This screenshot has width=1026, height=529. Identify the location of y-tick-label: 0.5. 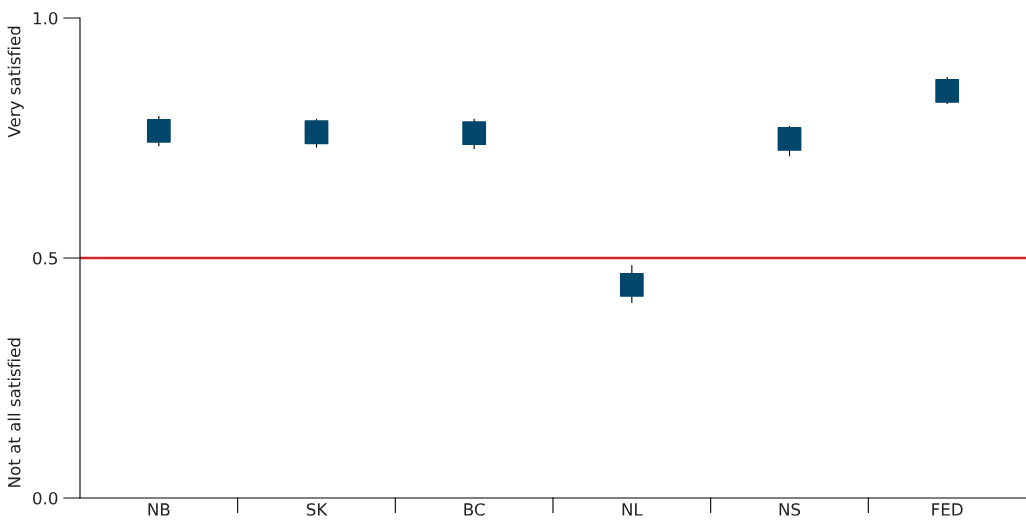
(45, 258).